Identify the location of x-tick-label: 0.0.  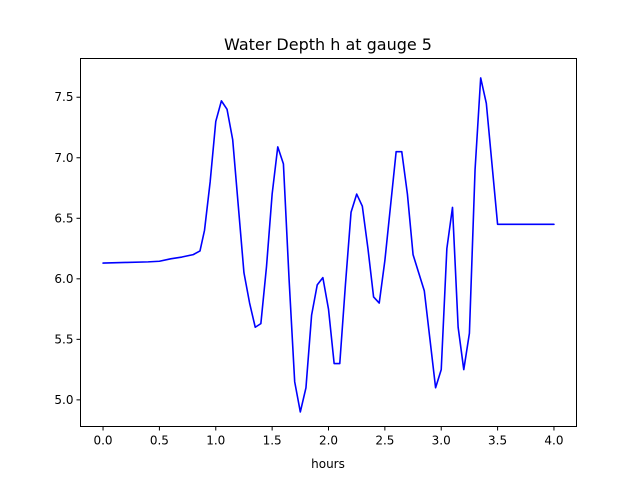
(102, 441).